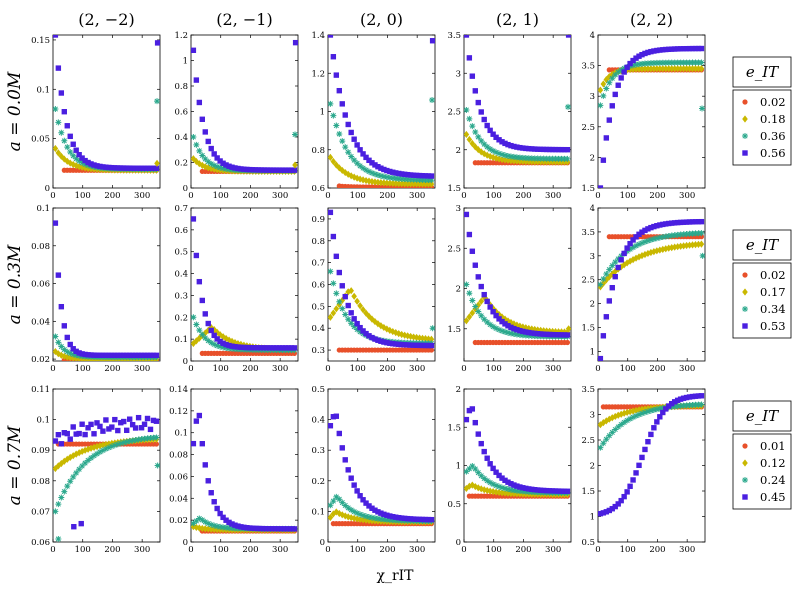 This screenshot has height=591, width=793. I want to click on y-tick-label: 0.09, so click(40, 451).